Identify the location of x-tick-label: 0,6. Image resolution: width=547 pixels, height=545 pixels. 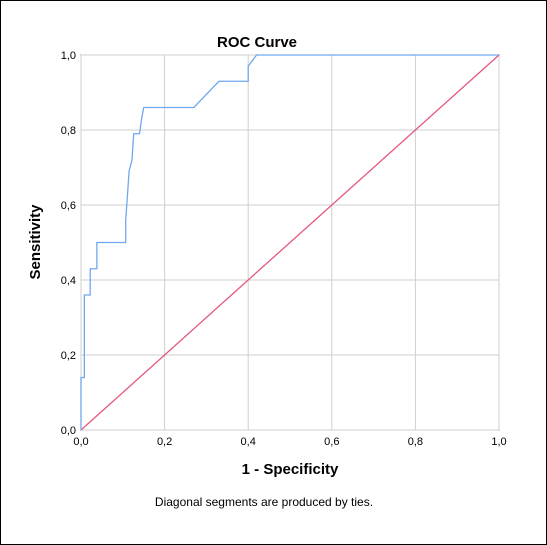
(331, 442).